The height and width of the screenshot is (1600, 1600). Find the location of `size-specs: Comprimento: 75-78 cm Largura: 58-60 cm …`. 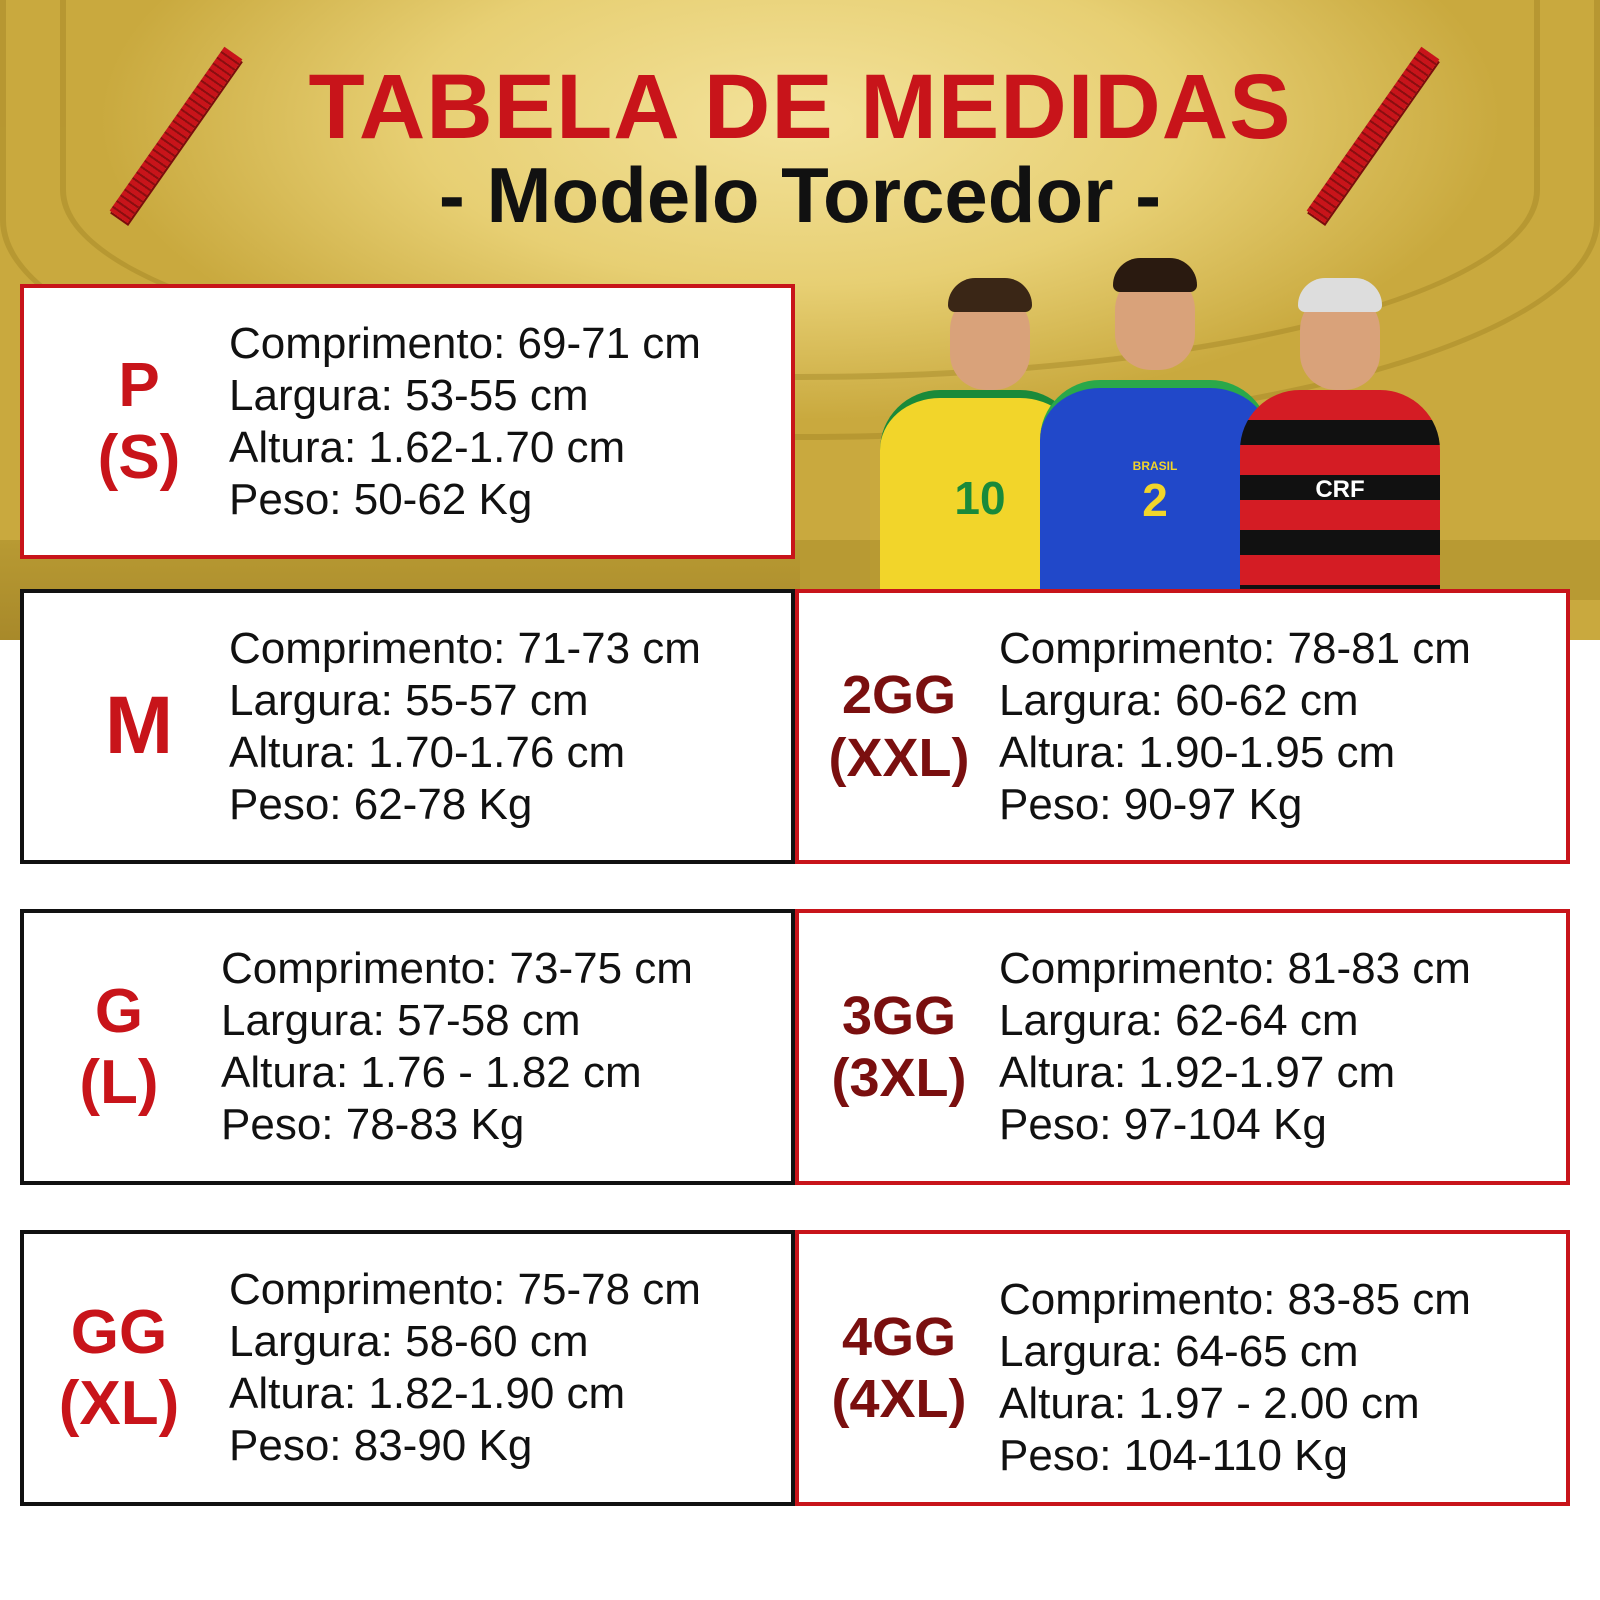

size-specs: Comprimento: 75-78 cm Largura: 58-60 cm … is located at coordinates (465, 1368).